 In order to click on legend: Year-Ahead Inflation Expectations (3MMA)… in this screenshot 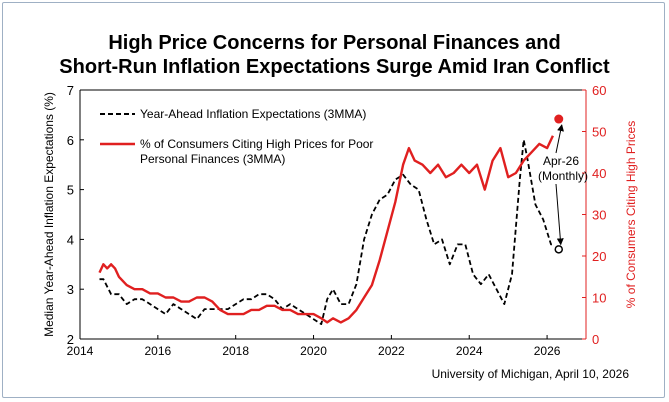, I will do `click(236, 136)`.